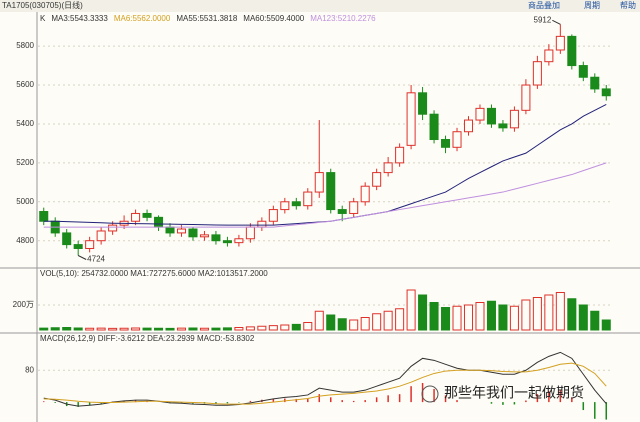  I want to click on y-tick-label: 5400, so click(25, 123).